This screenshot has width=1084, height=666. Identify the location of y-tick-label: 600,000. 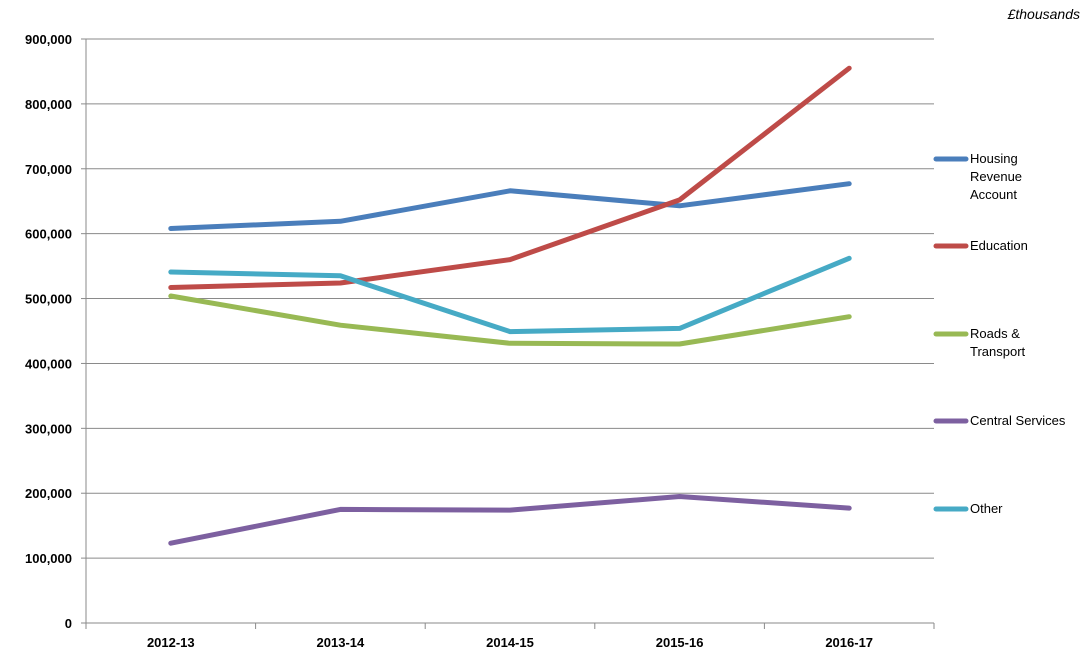
(48, 234).